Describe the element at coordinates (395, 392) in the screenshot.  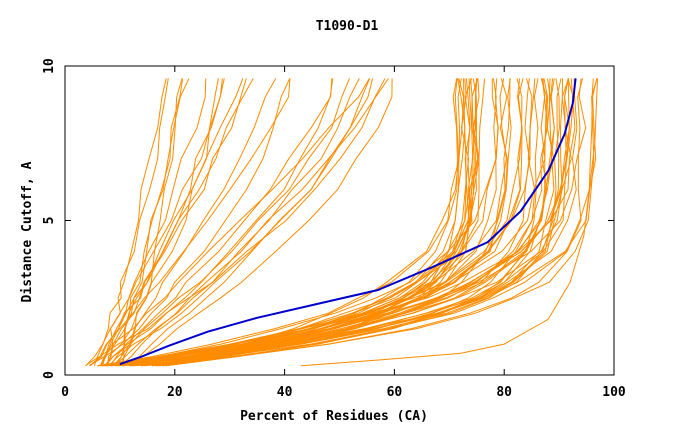
I see `x-tick-label: 60` at that location.